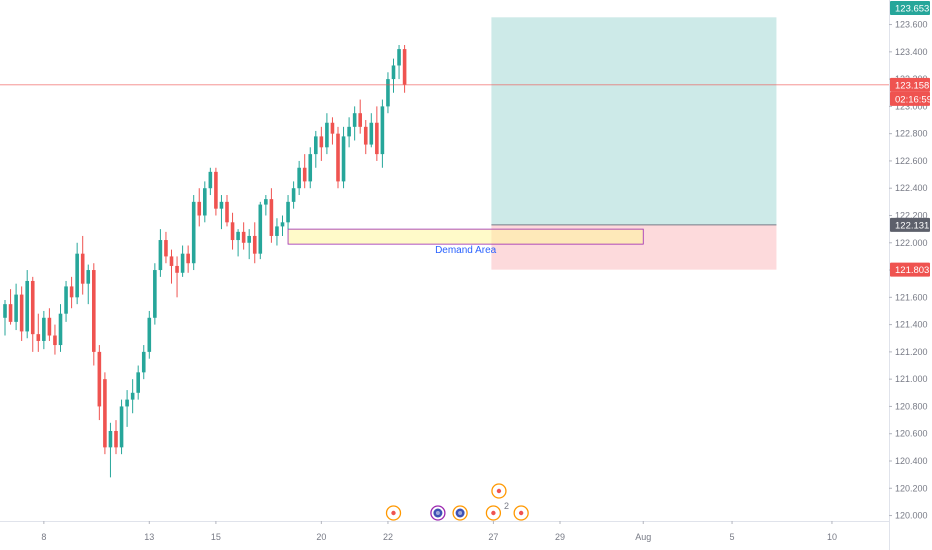 Image resolution: width=932 pixels, height=550 pixels. I want to click on price-tick-label: 121.600, so click(911, 297).